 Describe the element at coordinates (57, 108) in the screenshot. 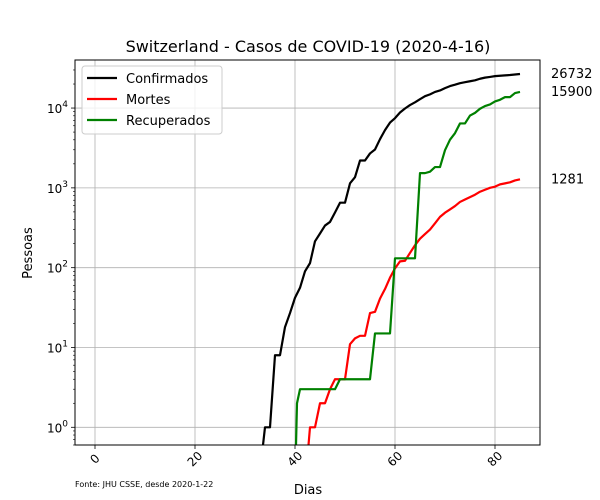

I see `y-tick-label: 10⁴` at that location.